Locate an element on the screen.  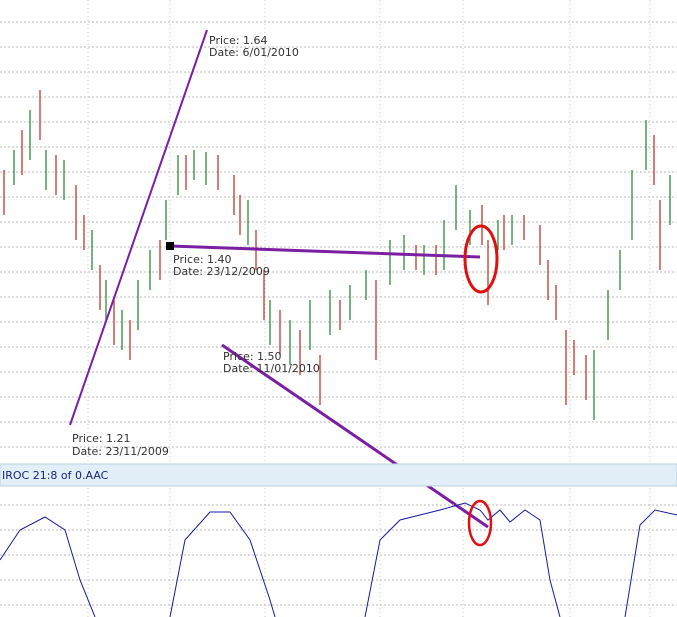
anchor-point is located at coordinates (170, 246).